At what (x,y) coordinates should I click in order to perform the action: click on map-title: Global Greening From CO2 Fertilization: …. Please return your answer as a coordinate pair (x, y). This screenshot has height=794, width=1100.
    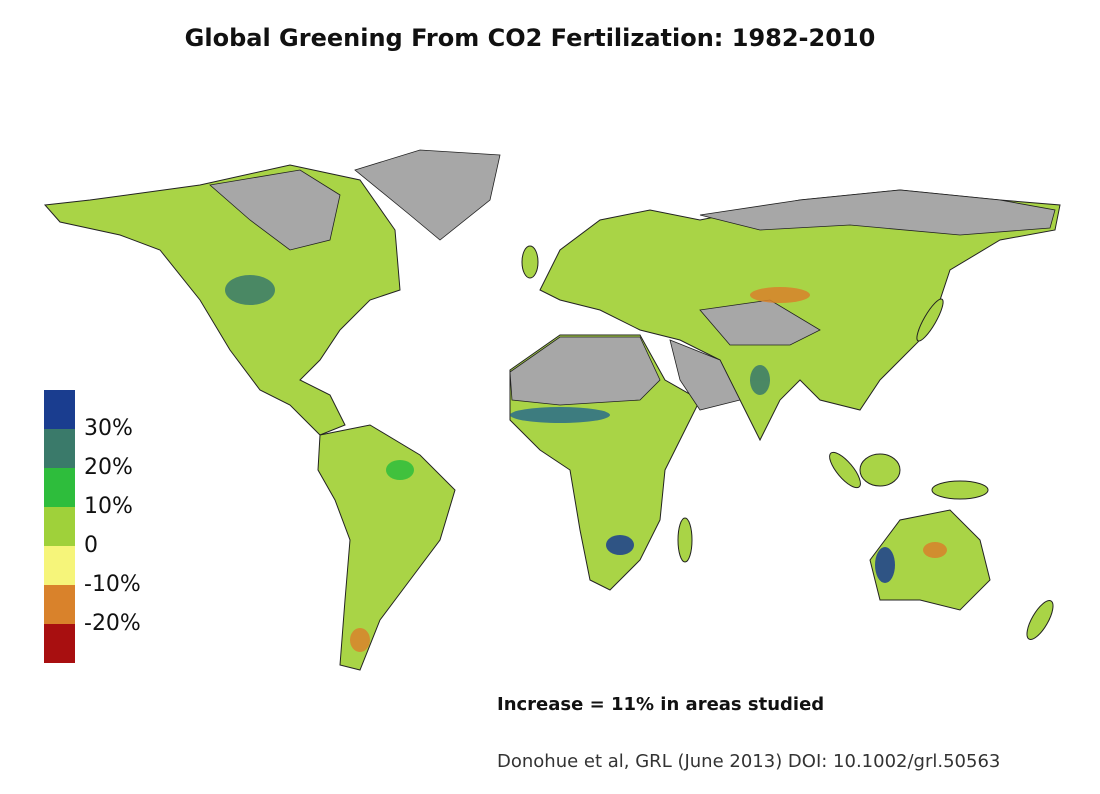
    Looking at the image, I should click on (530, 38).